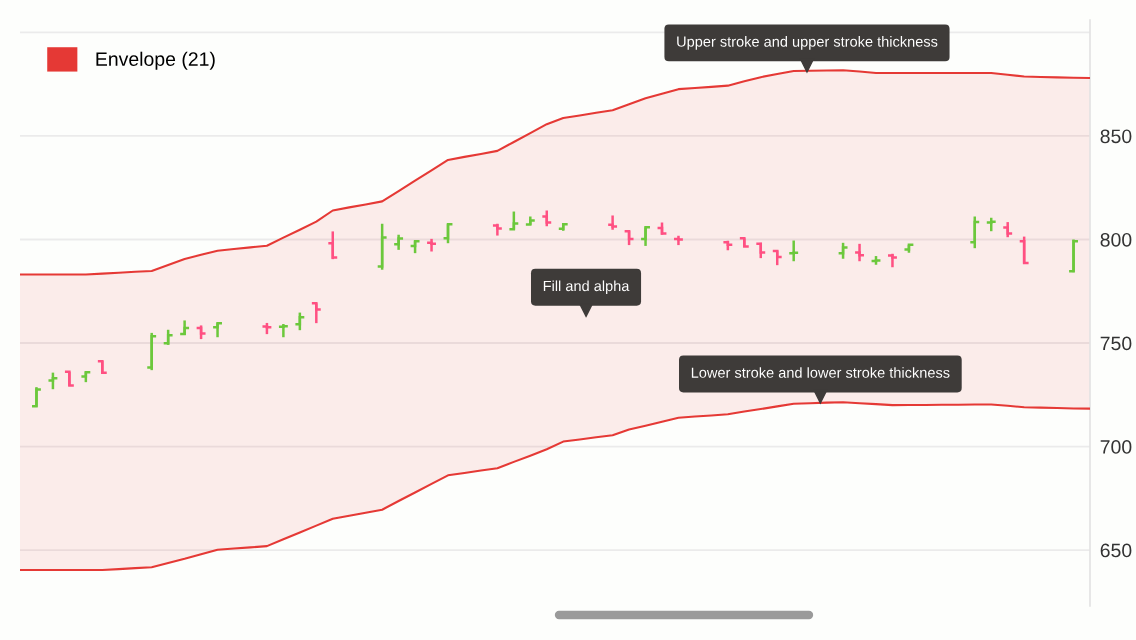 The width and height of the screenshot is (1136, 640). Describe the element at coordinates (1116, 447) in the screenshot. I see `y-tick-label: 700` at that location.